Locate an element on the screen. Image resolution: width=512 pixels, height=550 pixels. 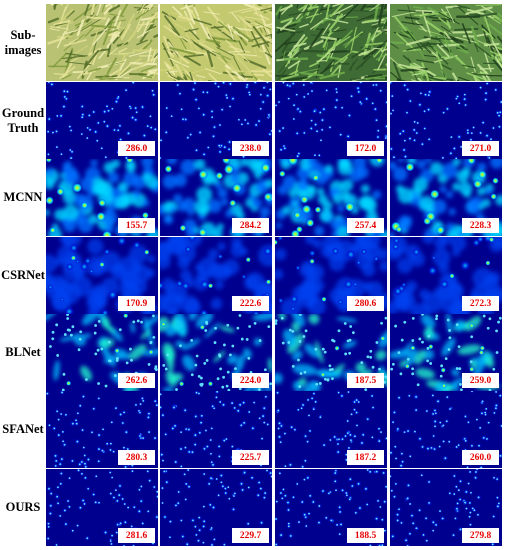
row-label-text: BLNet is located at coordinates (23, 352).